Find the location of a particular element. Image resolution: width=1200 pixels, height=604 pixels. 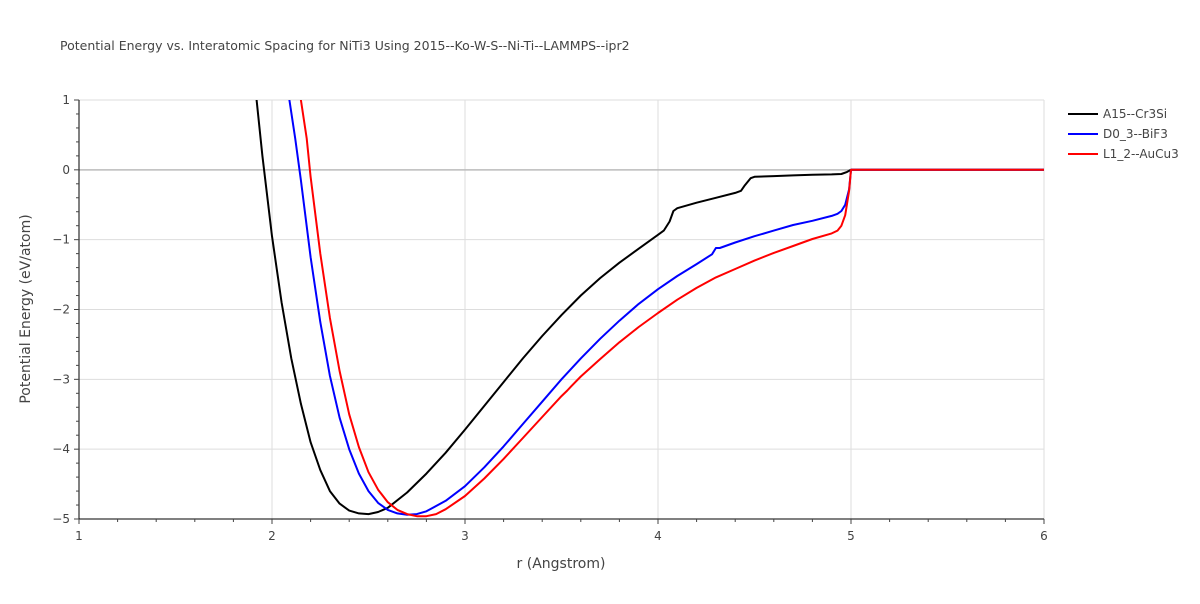

legend-label-a15-cr3si: A15--Cr3Si is located at coordinates (1135, 114).